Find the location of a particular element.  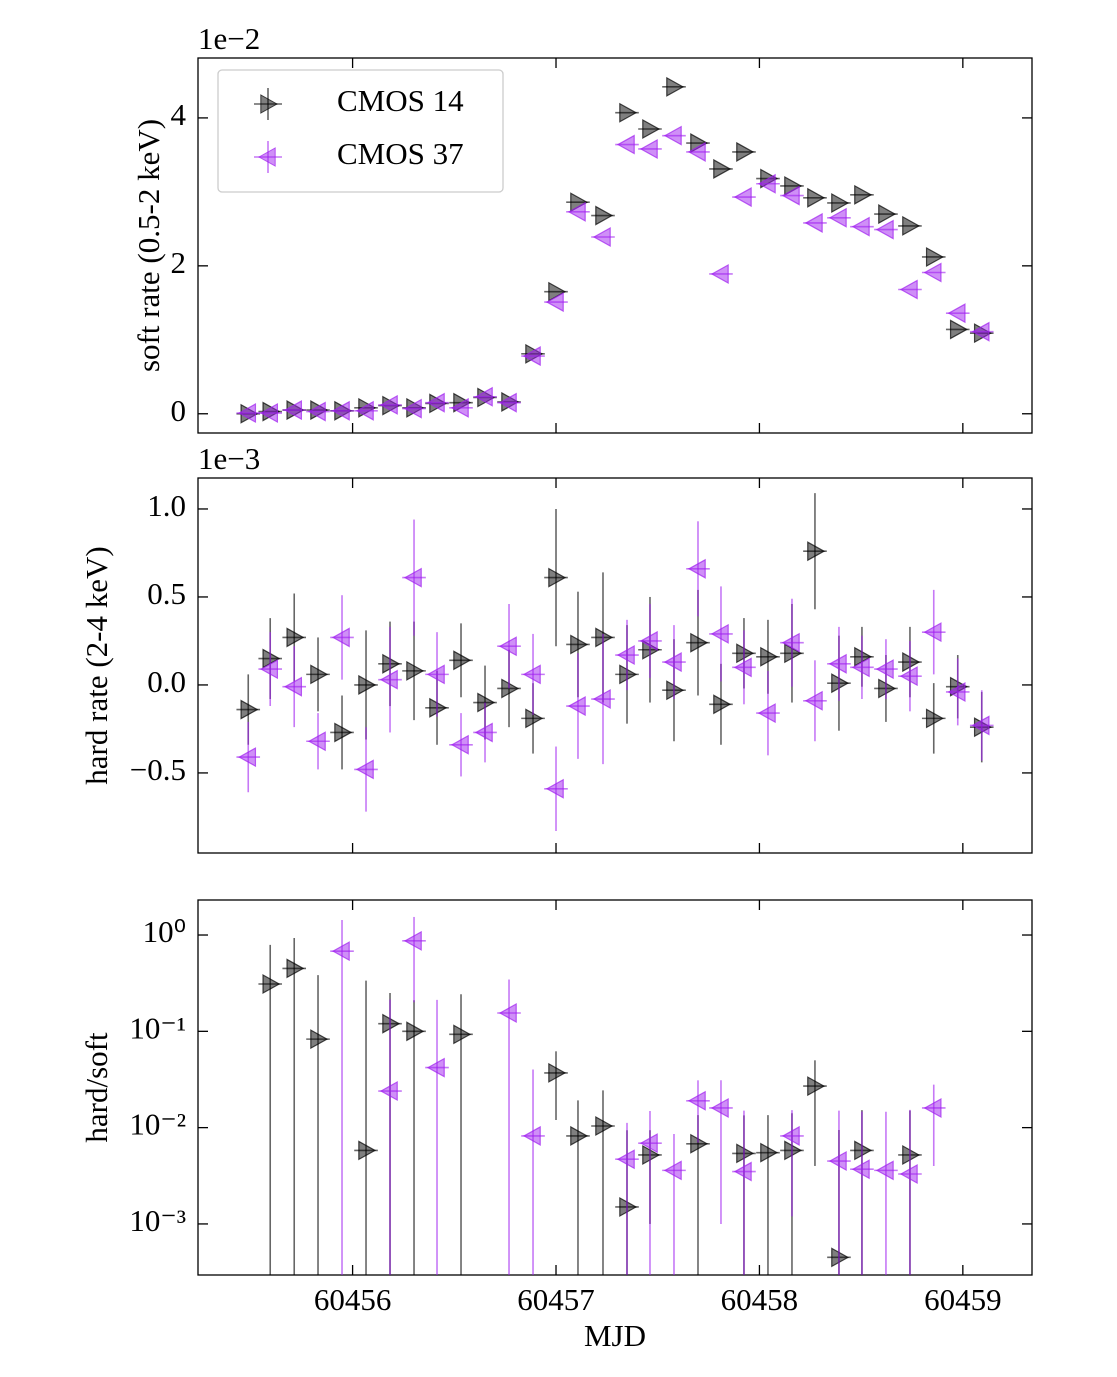

legend-box is located at coordinates (360, 131).